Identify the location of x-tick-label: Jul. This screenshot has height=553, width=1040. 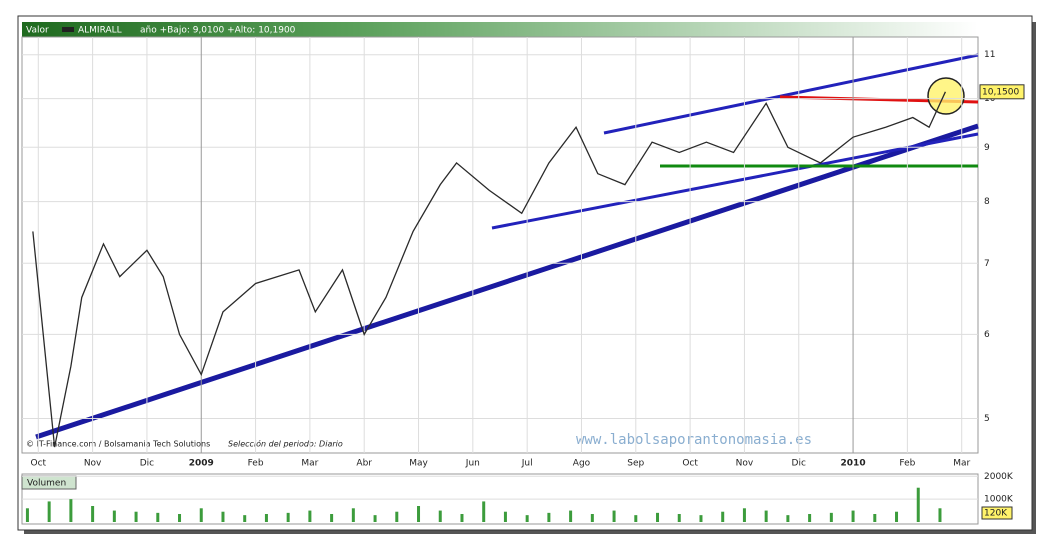
(527, 464).